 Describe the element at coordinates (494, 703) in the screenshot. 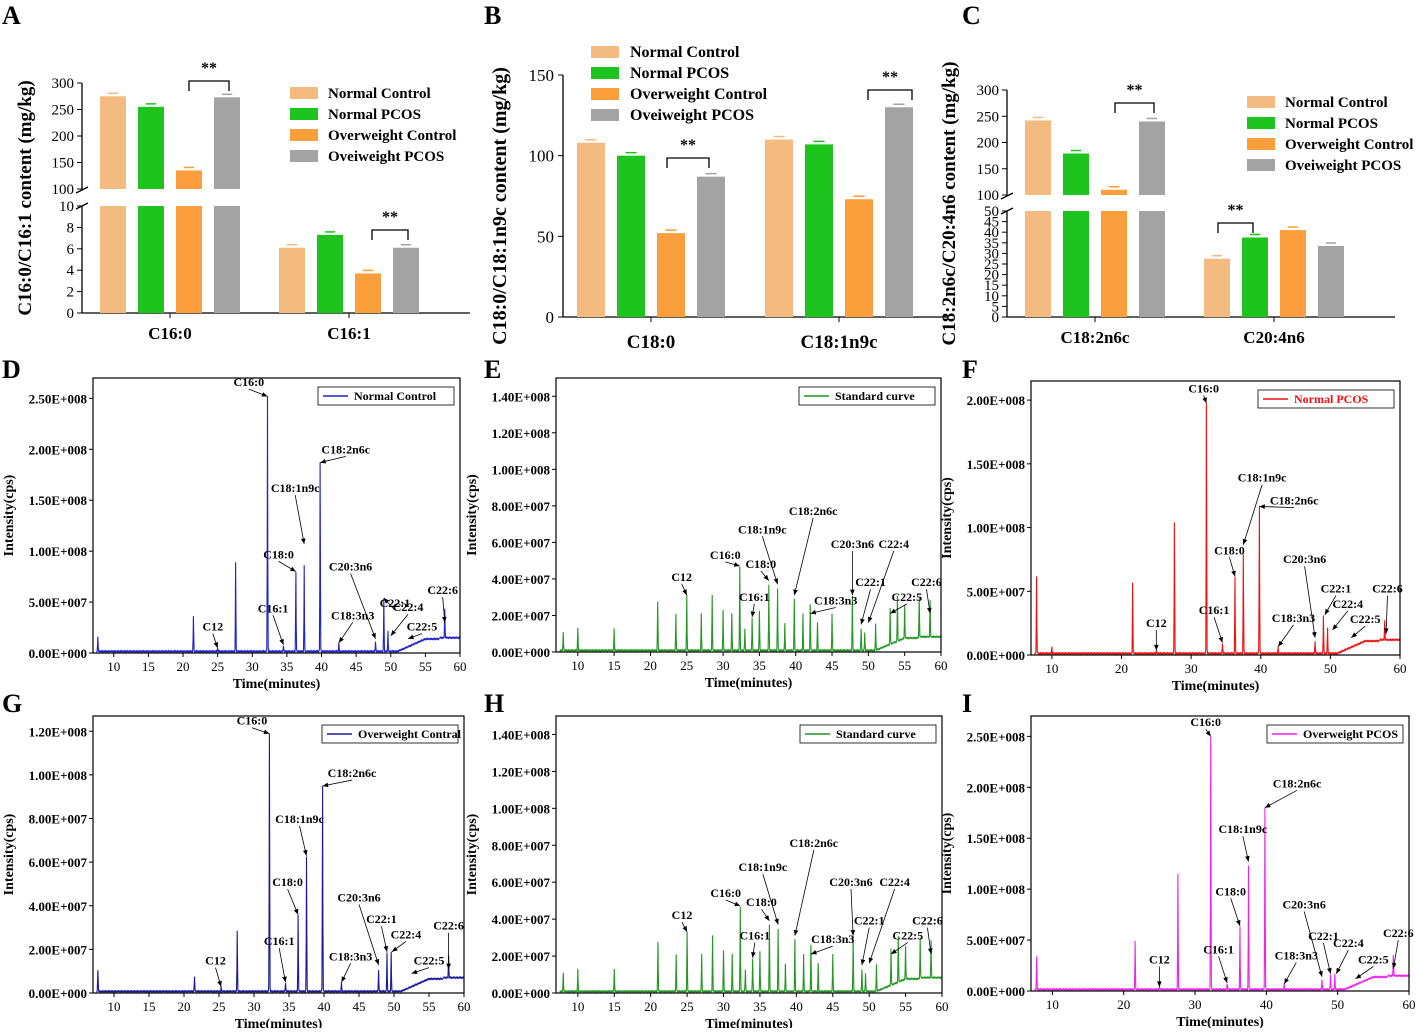

I see `panel-letter-H: H` at that location.